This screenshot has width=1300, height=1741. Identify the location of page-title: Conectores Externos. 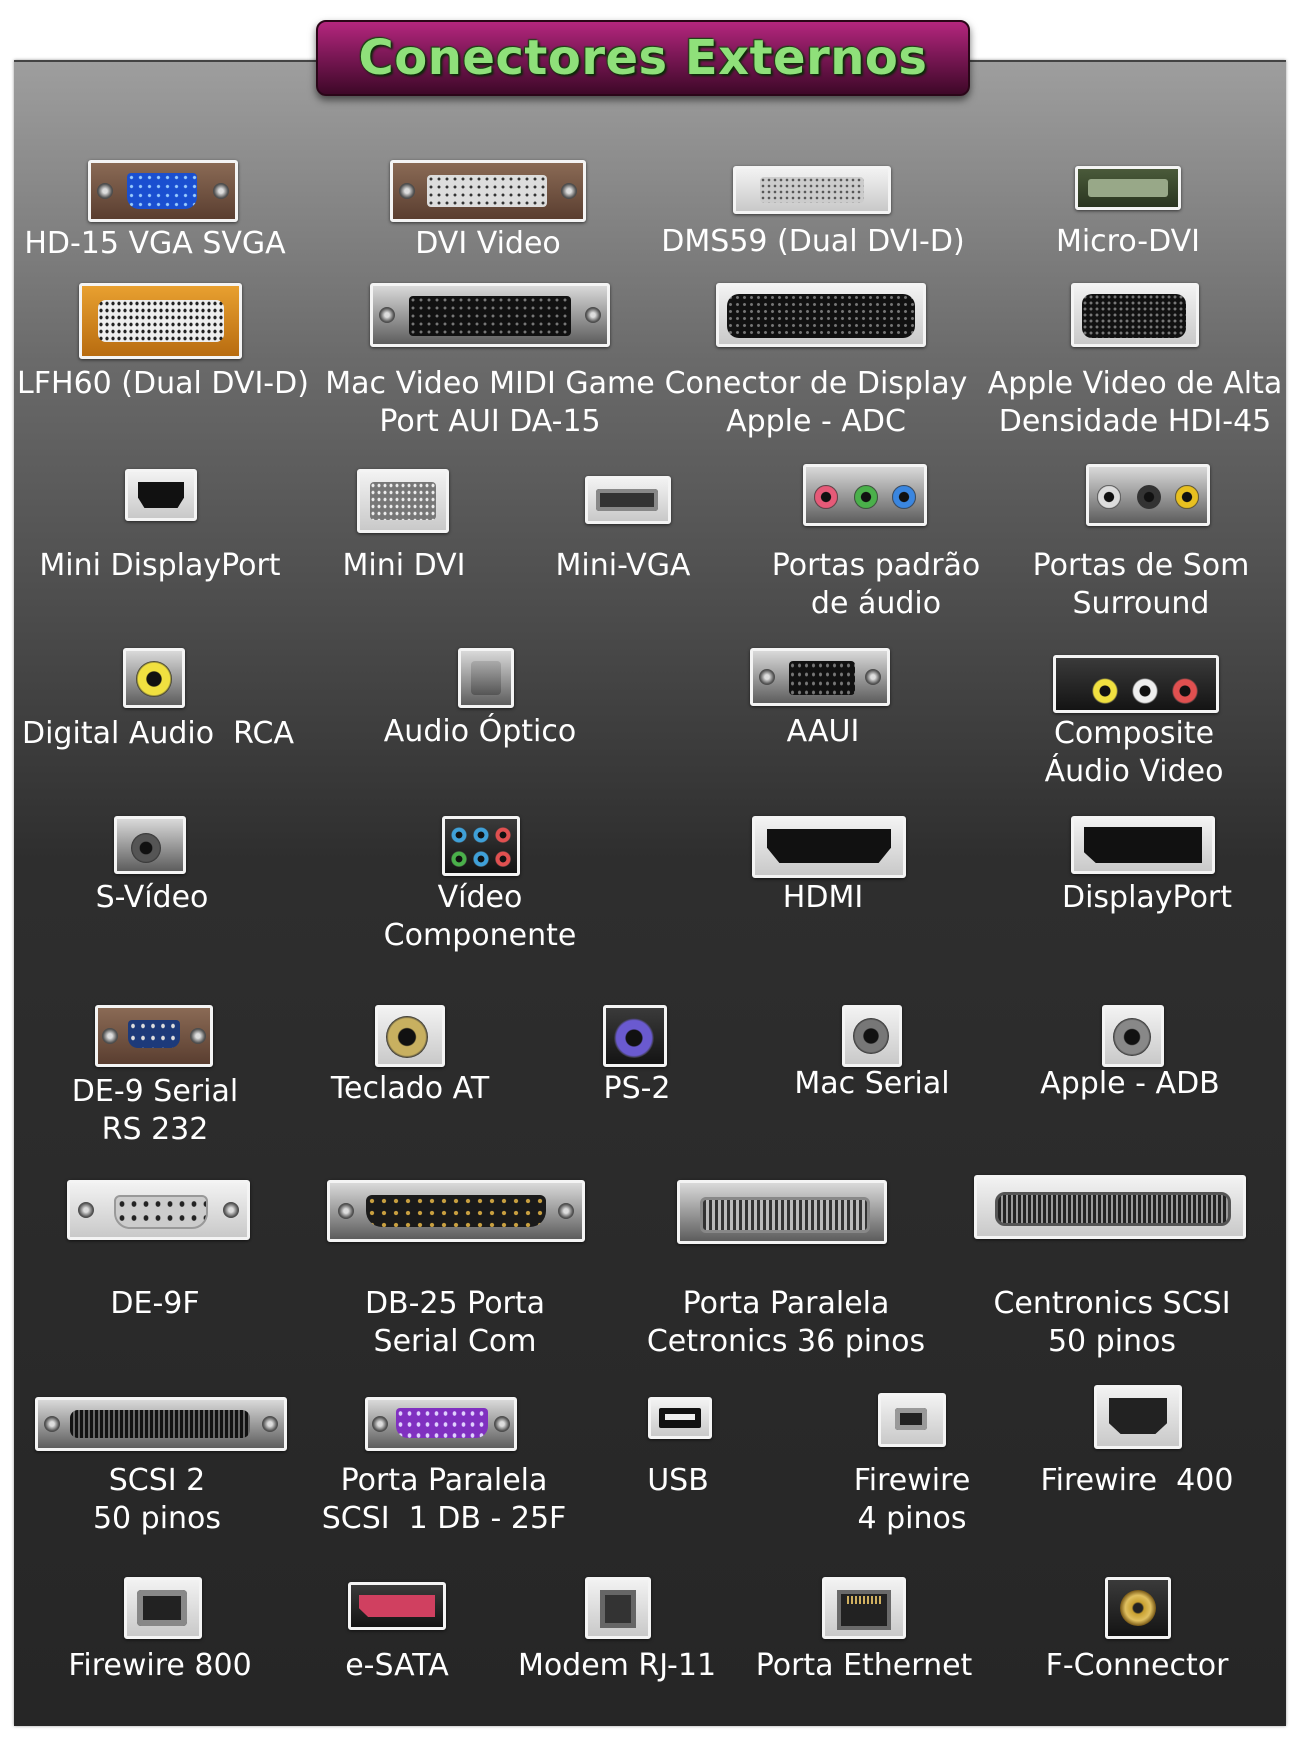
(643, 58).